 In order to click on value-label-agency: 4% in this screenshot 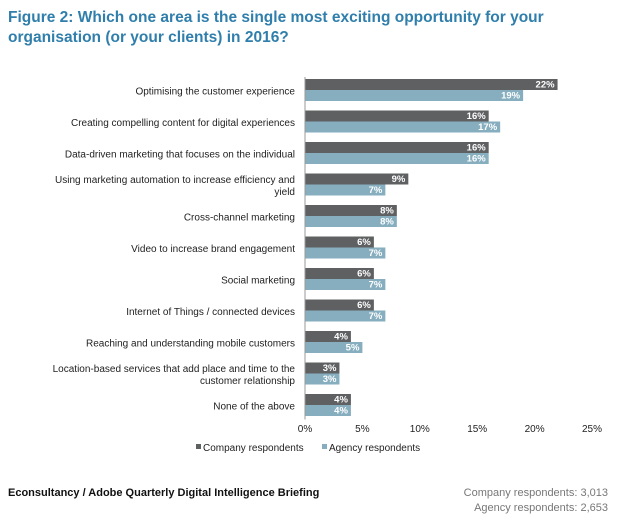, I will do `click(341, 411)`.